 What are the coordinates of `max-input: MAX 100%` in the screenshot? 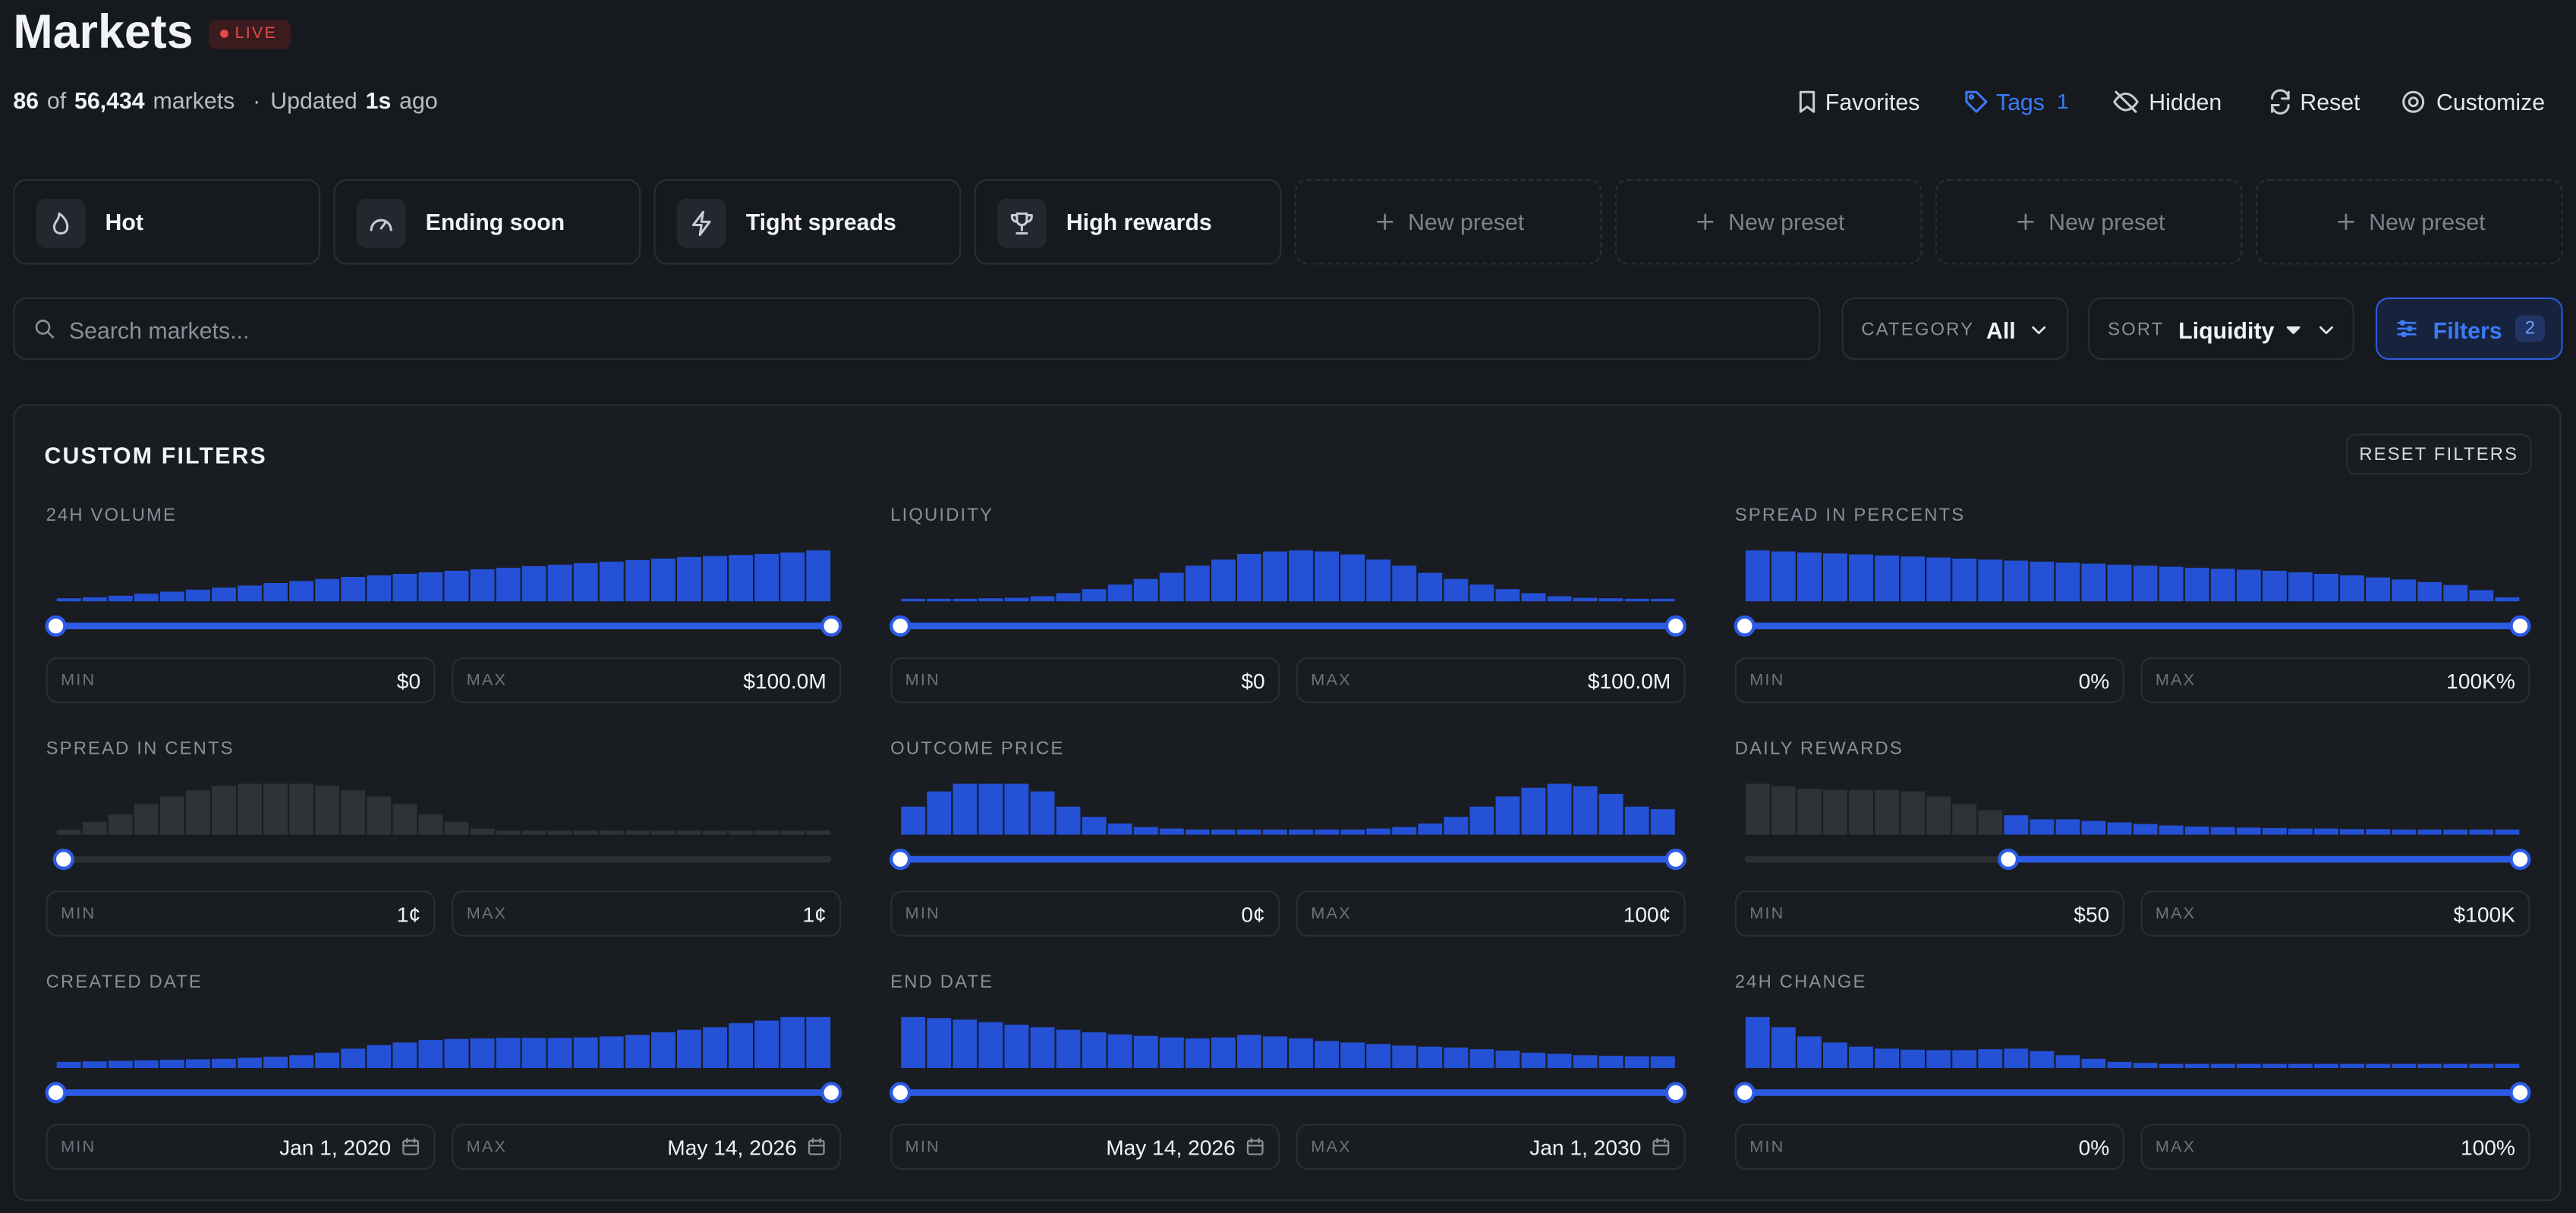 It's located at (2335, 1146).